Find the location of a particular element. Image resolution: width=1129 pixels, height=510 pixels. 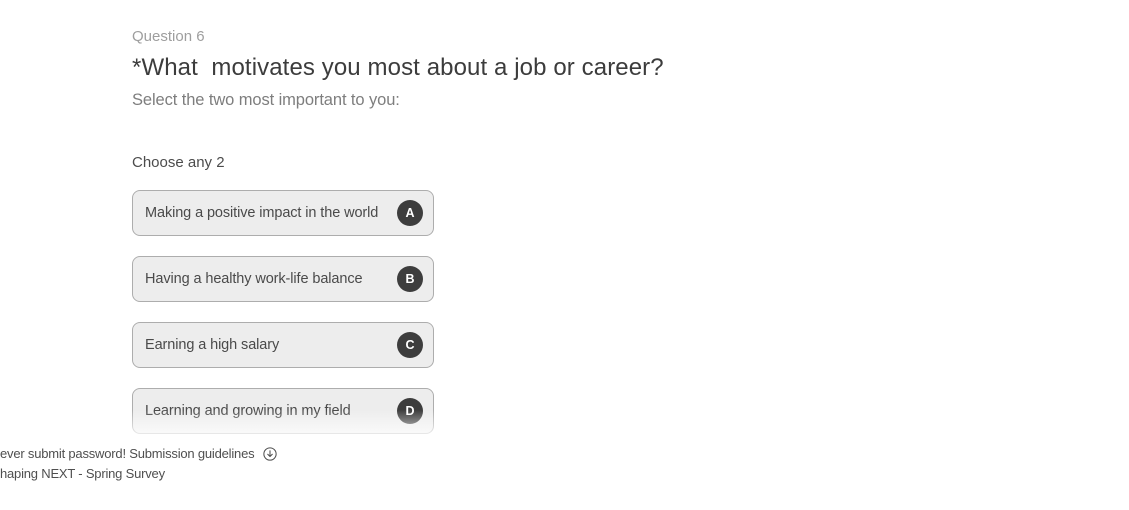

option-b-button: Having a healthy work-life balance B is located at coordinates (283, 279).